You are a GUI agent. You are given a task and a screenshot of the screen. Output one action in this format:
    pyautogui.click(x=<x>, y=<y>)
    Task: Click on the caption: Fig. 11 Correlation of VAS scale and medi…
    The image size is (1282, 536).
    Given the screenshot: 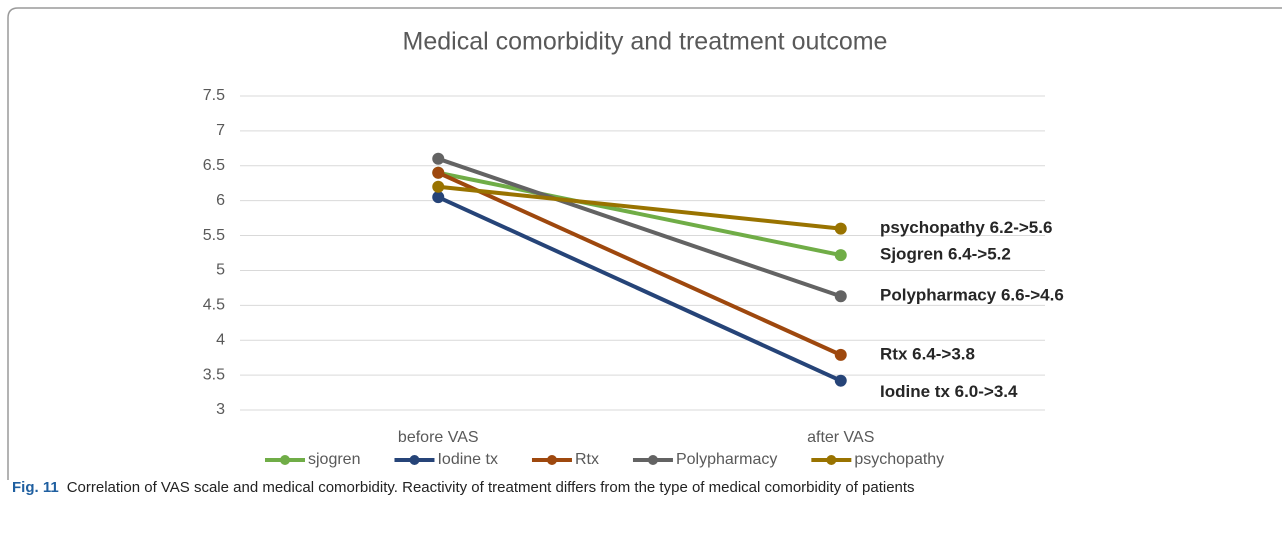 What is the action you would take?
    pyautogui.click(x=463, y=487)
    